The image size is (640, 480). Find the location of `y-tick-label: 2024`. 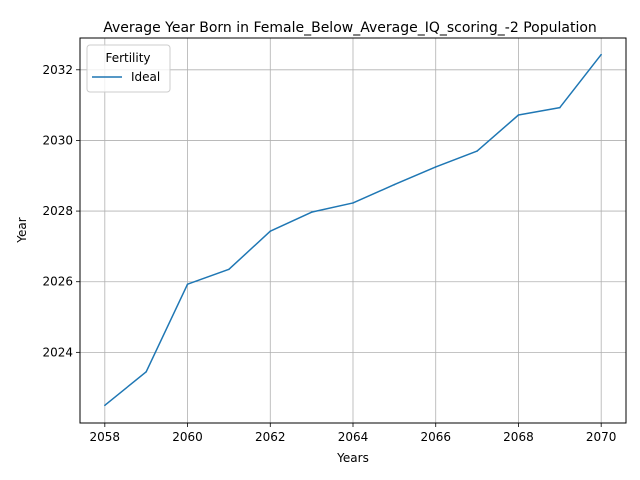

y-tick-label: 2024 is located at coordinates (57, 352).